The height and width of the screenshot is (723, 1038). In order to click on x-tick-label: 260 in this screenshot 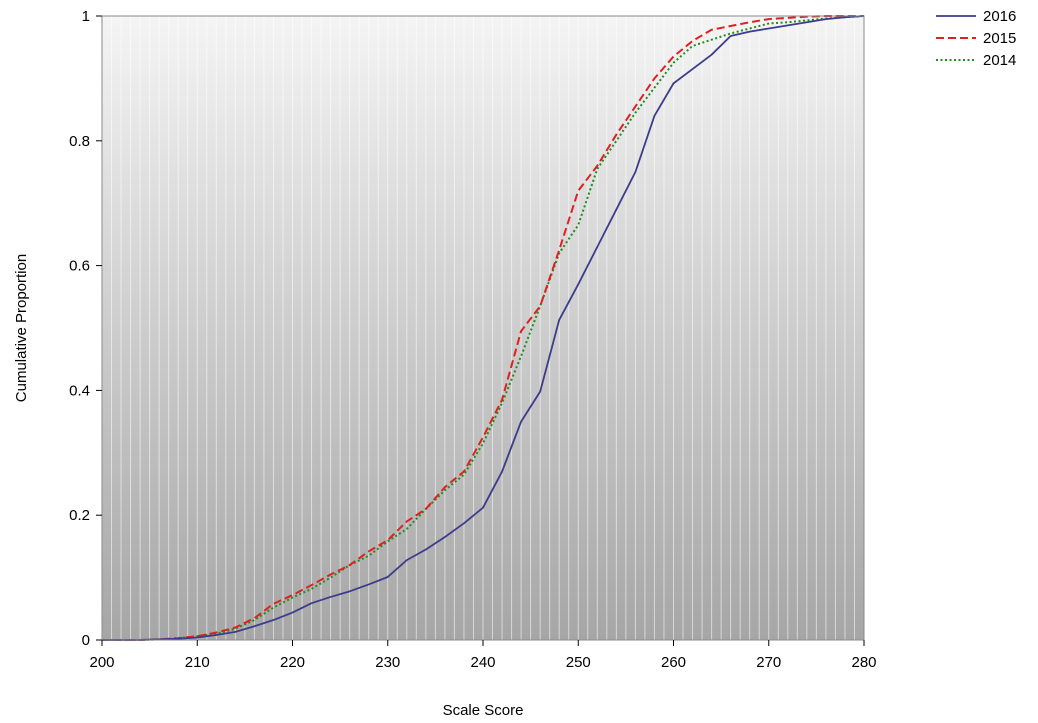, I will do `click(673, 662)`.